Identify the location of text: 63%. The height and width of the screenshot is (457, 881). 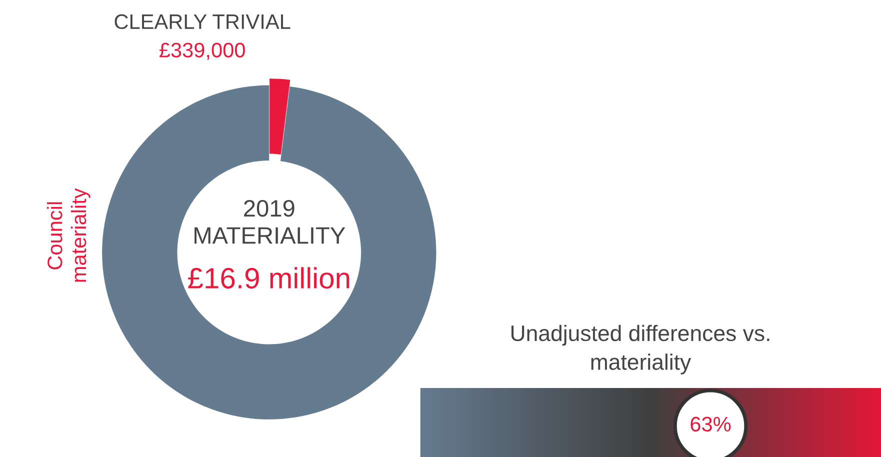
(710, 424).